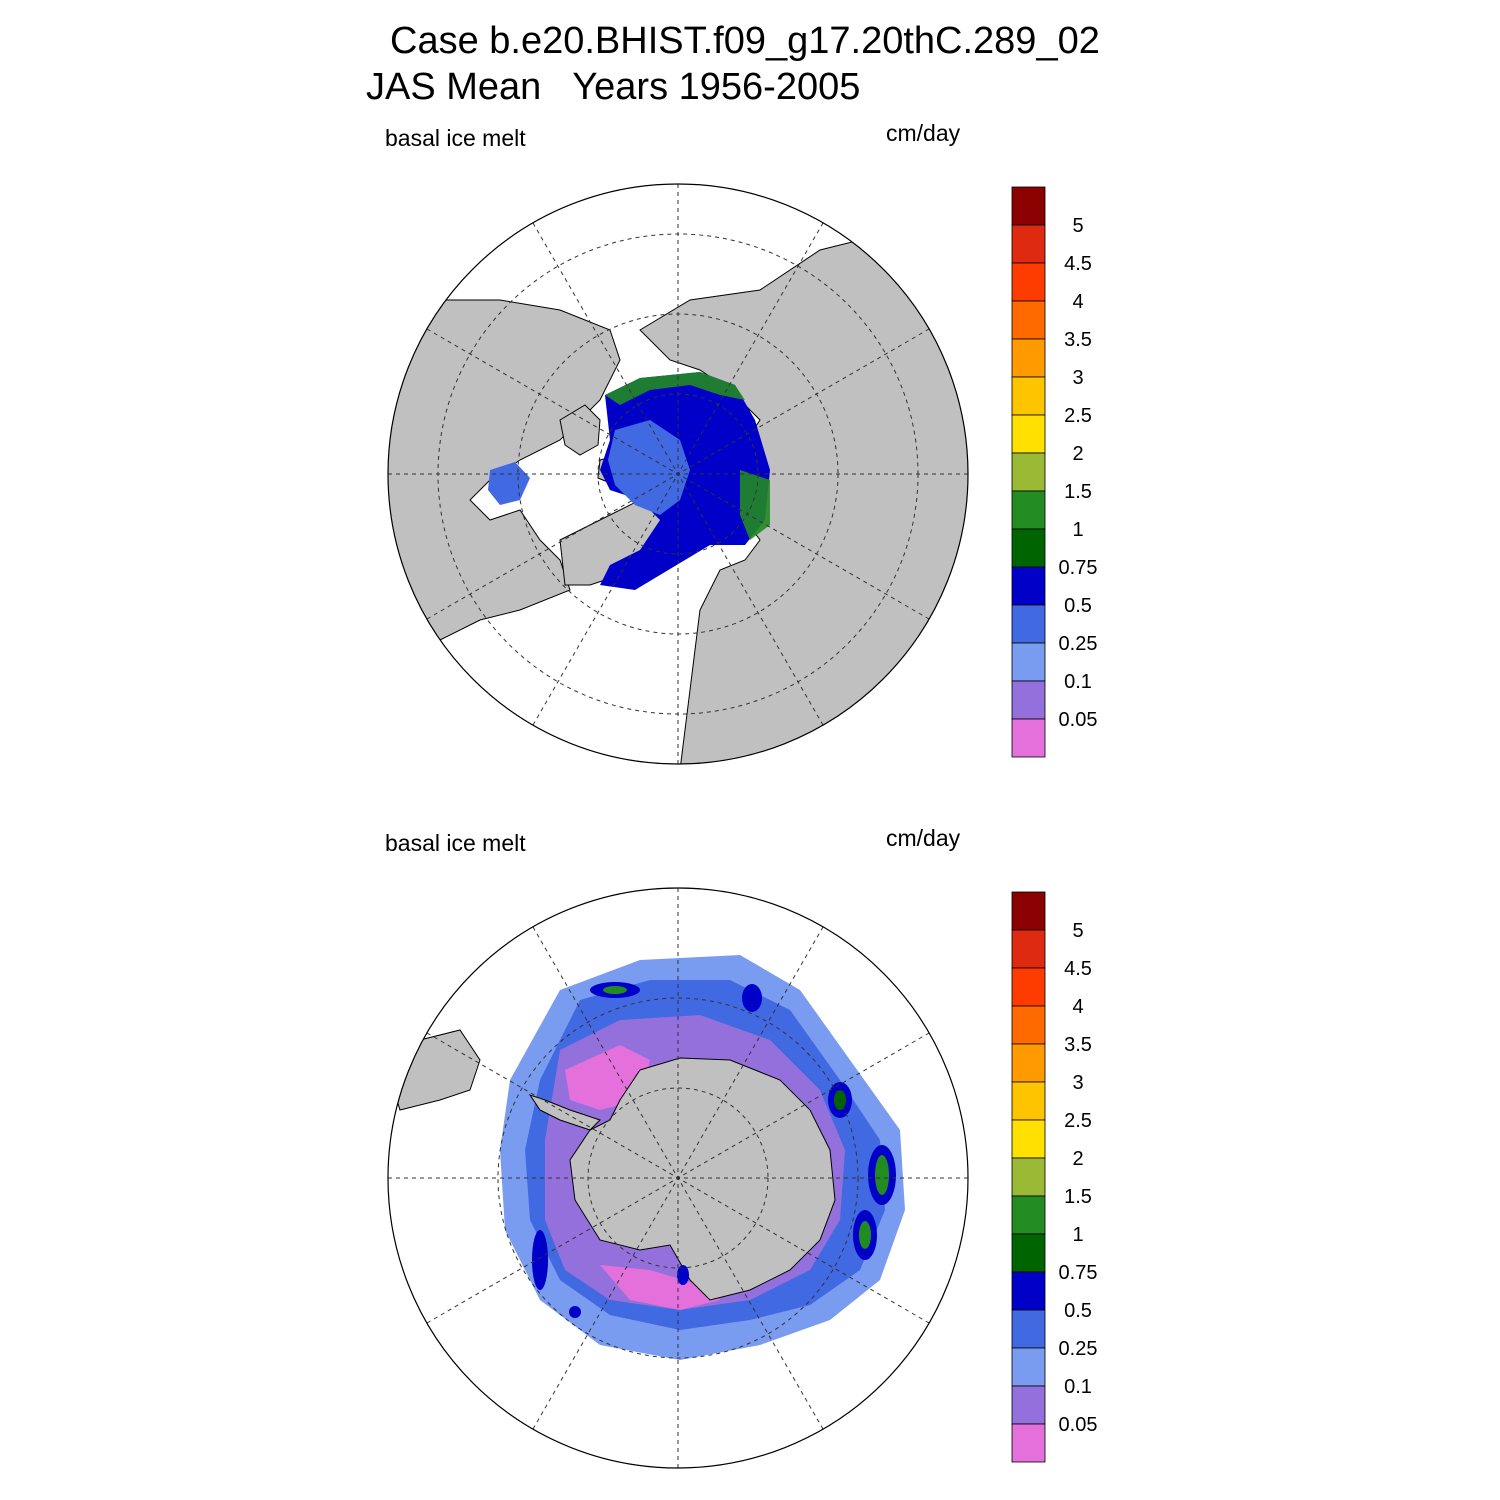 The height and width of the screenshot is (1500, 1500). Describe the element at coordinates (923, 838) in the screenshot. I see `south-units-label: cm/day` at that location.